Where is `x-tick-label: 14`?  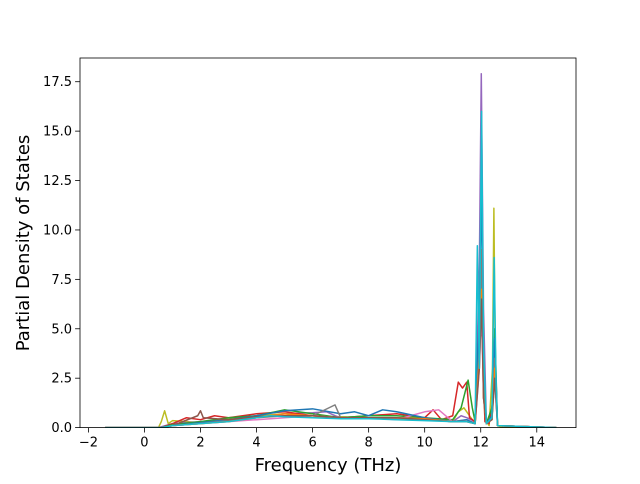
x-tick-label: 14 is located at coordinates (536, 443).